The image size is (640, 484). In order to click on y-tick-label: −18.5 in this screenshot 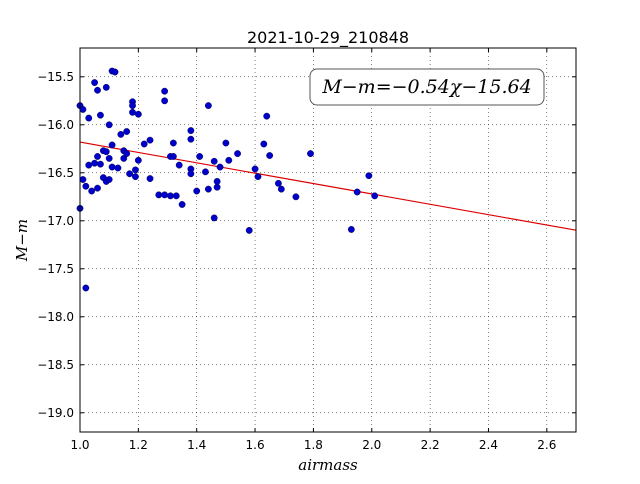, I will do `click(55, 365)`.